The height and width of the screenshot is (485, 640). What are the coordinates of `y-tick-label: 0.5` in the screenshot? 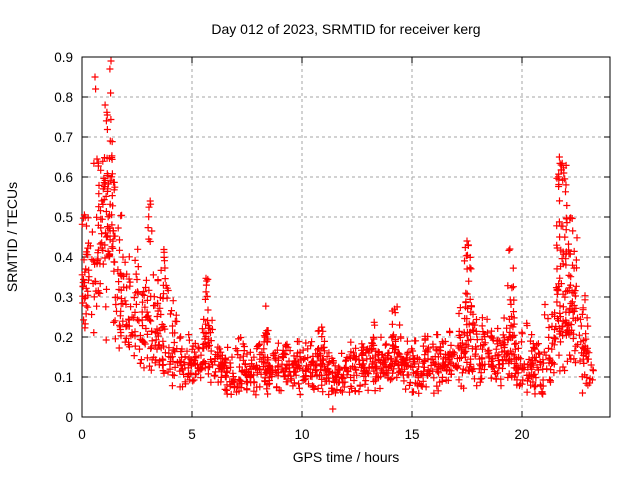 It's located at (63, 217).